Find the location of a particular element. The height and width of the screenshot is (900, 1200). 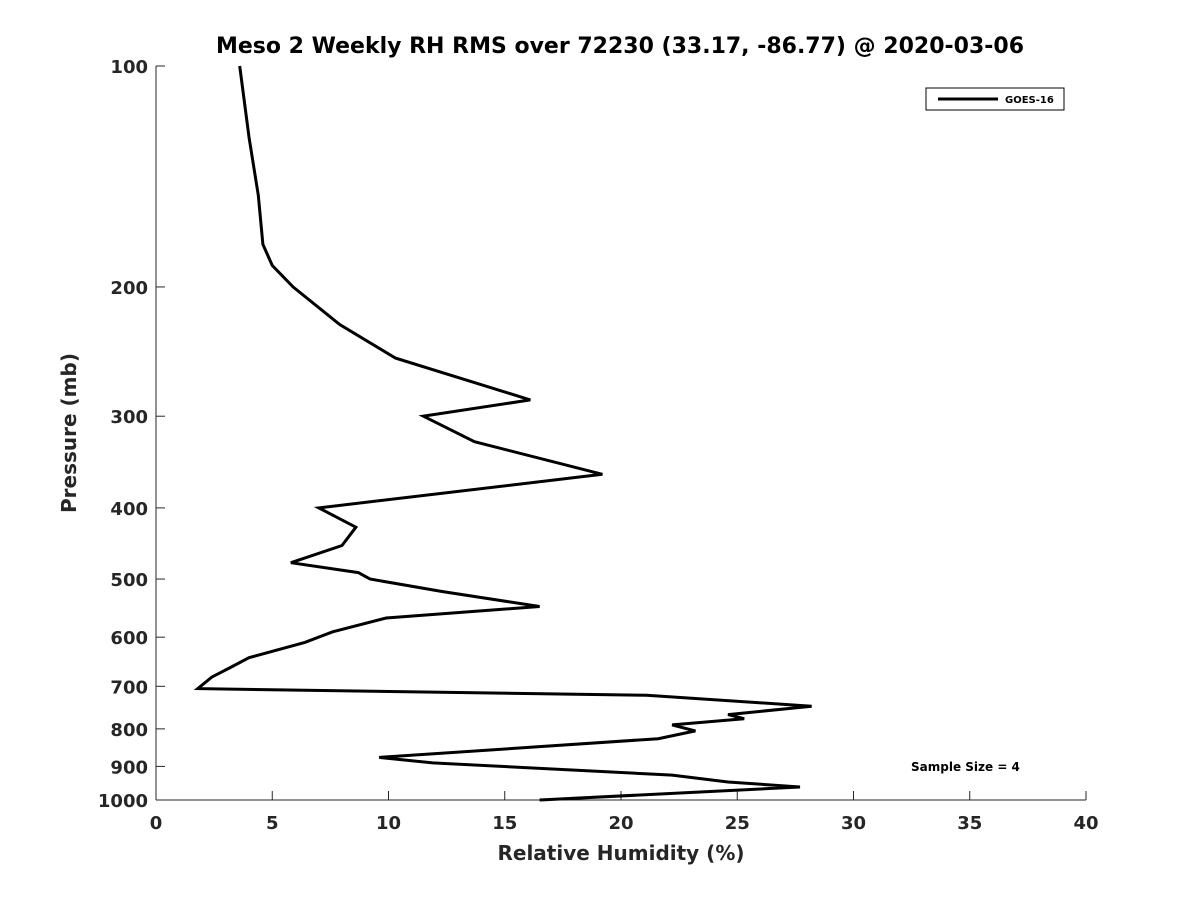

x-tick-label: 20 is located at coordinates (620, 823).